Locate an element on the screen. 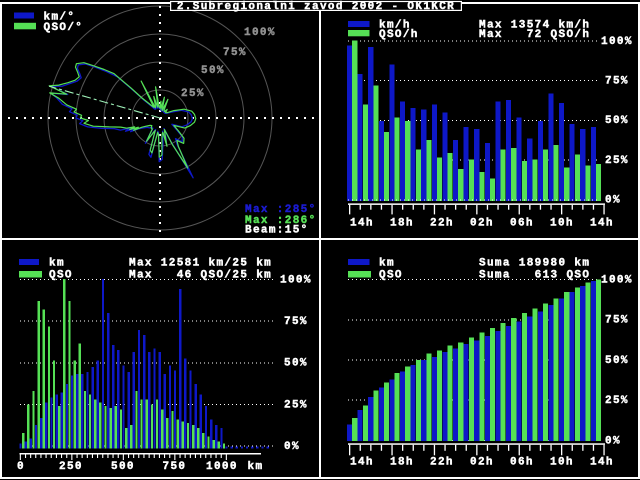  svg-text: Max 72 QSO/h is located at coordinates (534, 35).